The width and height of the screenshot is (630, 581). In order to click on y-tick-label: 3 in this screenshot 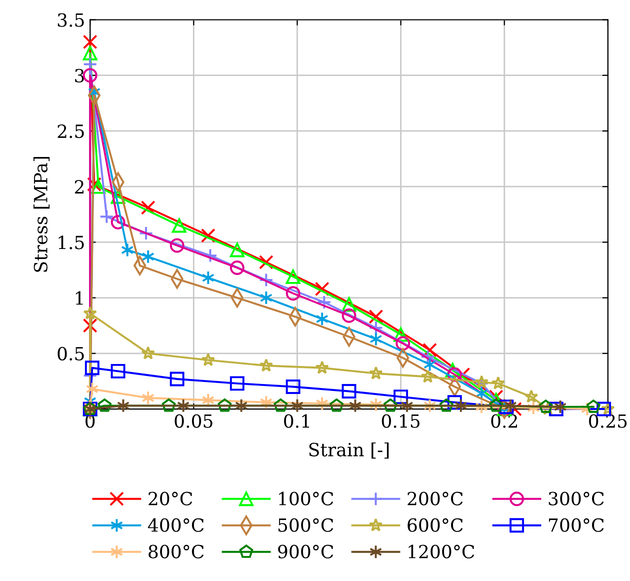, I will do `click(79, 75)`.